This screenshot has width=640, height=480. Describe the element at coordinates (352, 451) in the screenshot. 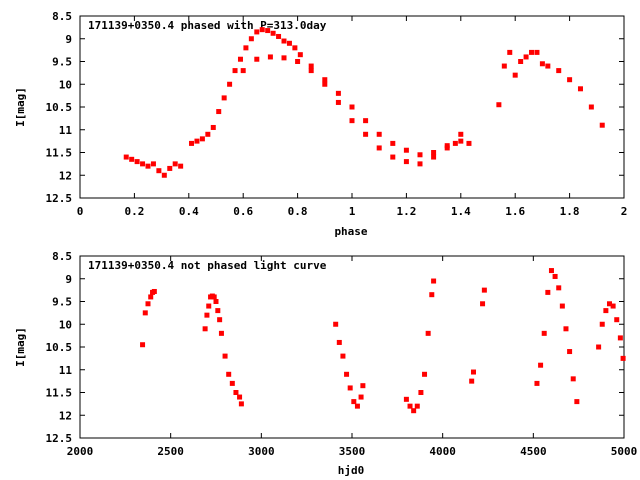

I see `x-tick-label: 3500` at that location.